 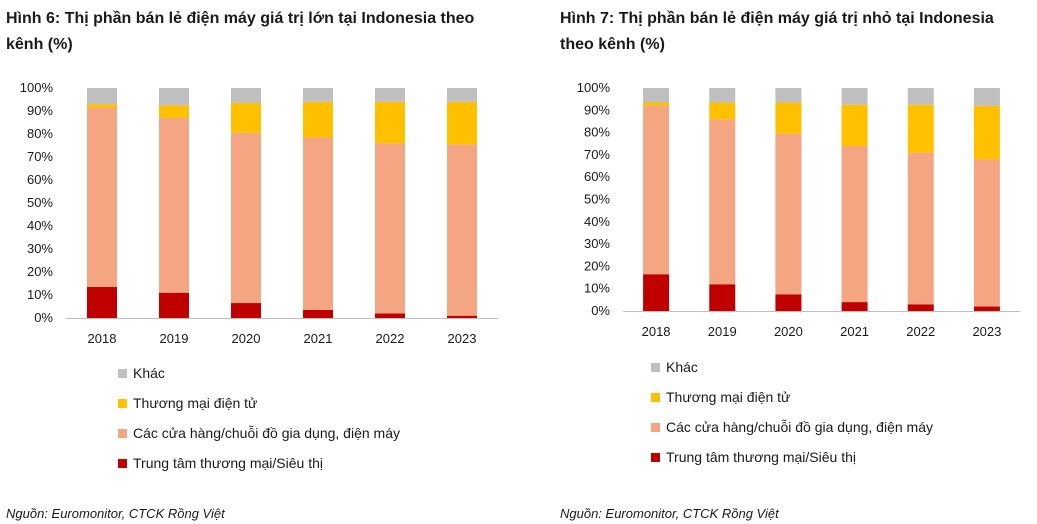 I want to click on x-tick-label: 2023, so click(x=462, y=338).